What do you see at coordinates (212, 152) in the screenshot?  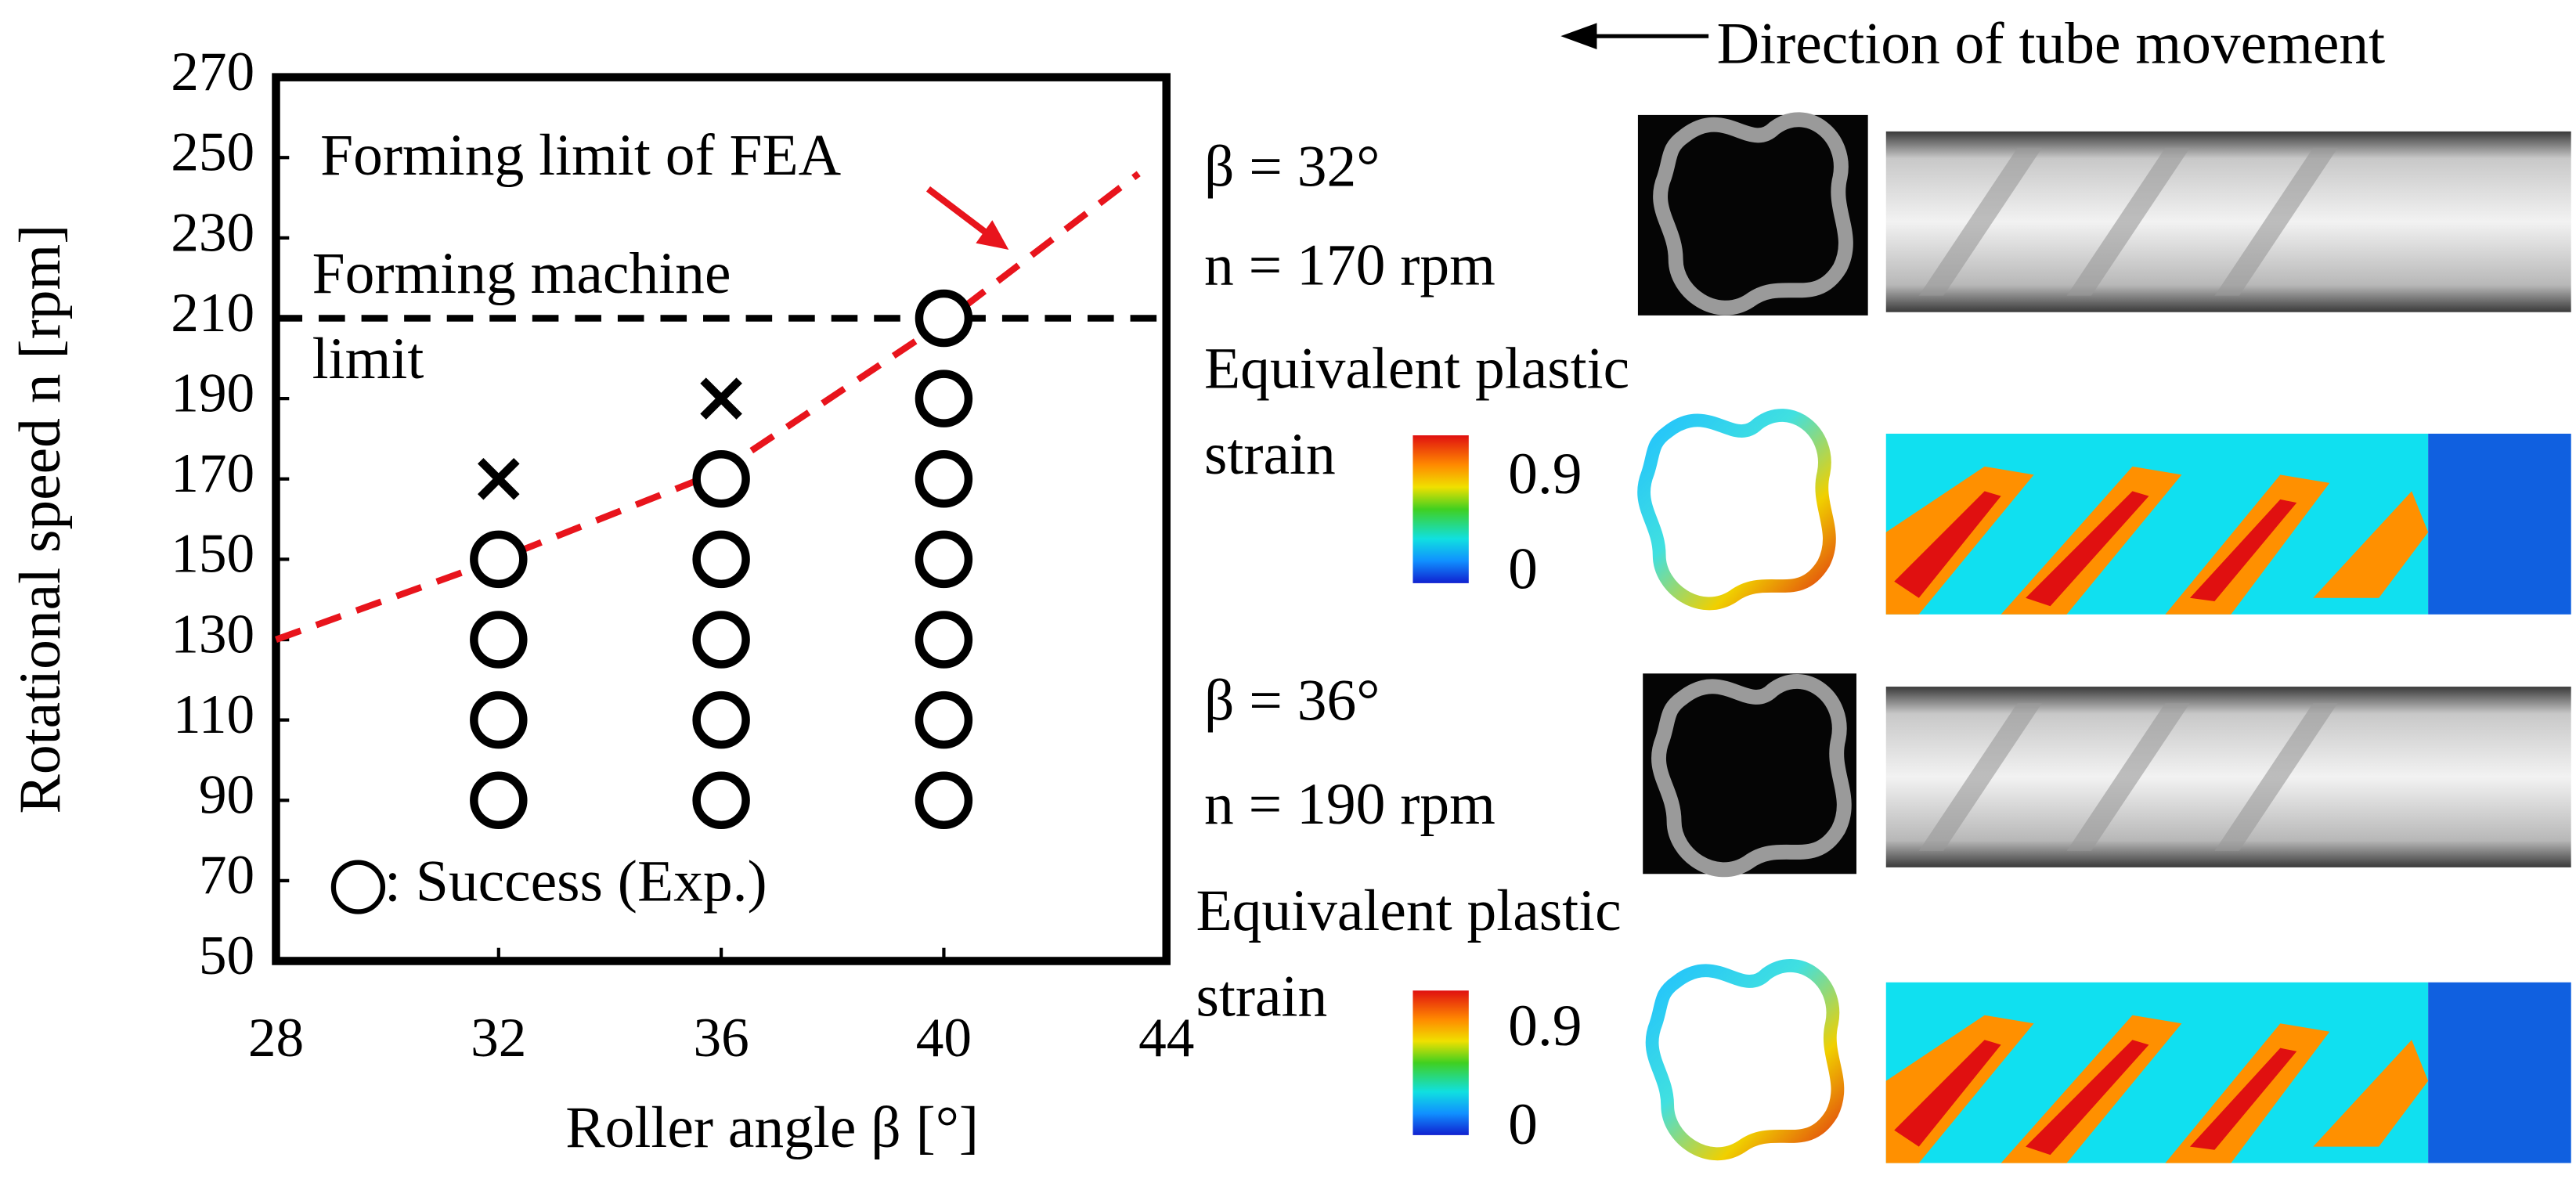 I see `y-tick-label: 250` at bounding box center [212, 152].